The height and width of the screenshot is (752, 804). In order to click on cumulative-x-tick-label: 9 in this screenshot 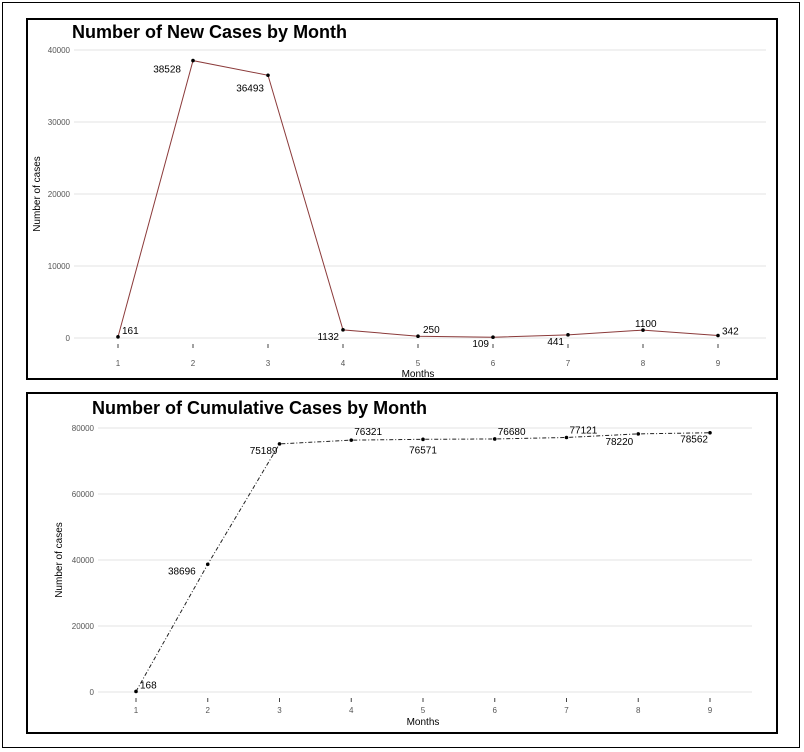, I will do `click(710, 710)`.